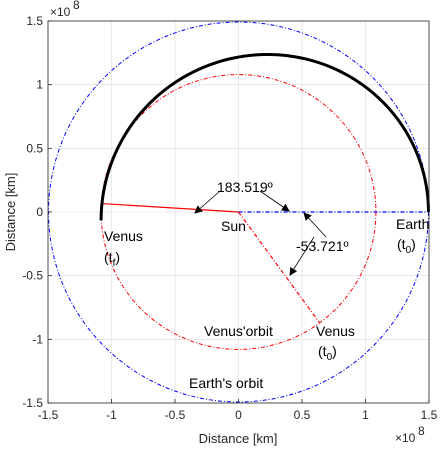  Describe the element at coordinates (421, 431) in the screenshot. I see `x-exponent: 8` at that location.